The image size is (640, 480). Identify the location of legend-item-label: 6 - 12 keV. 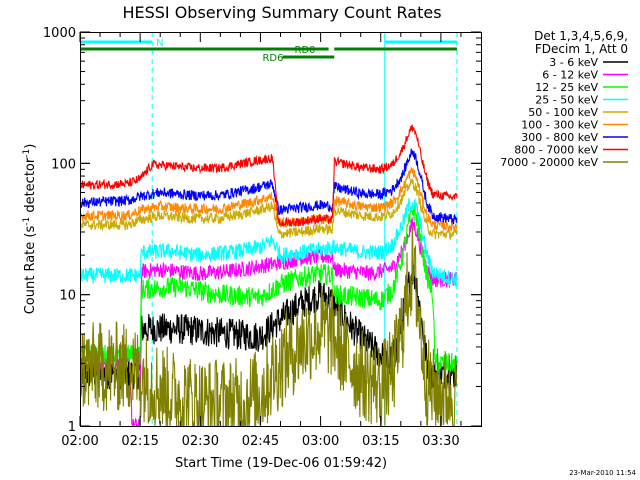
(570, 75).